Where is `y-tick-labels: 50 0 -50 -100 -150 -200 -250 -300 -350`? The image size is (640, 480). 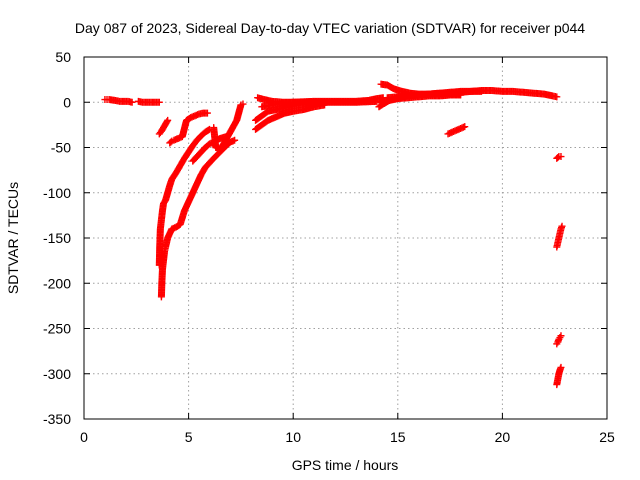
y-tick-labels: 50 0 -50 -100 -150 -200 -250 -300 -350 is located at coordinates (57, 238).